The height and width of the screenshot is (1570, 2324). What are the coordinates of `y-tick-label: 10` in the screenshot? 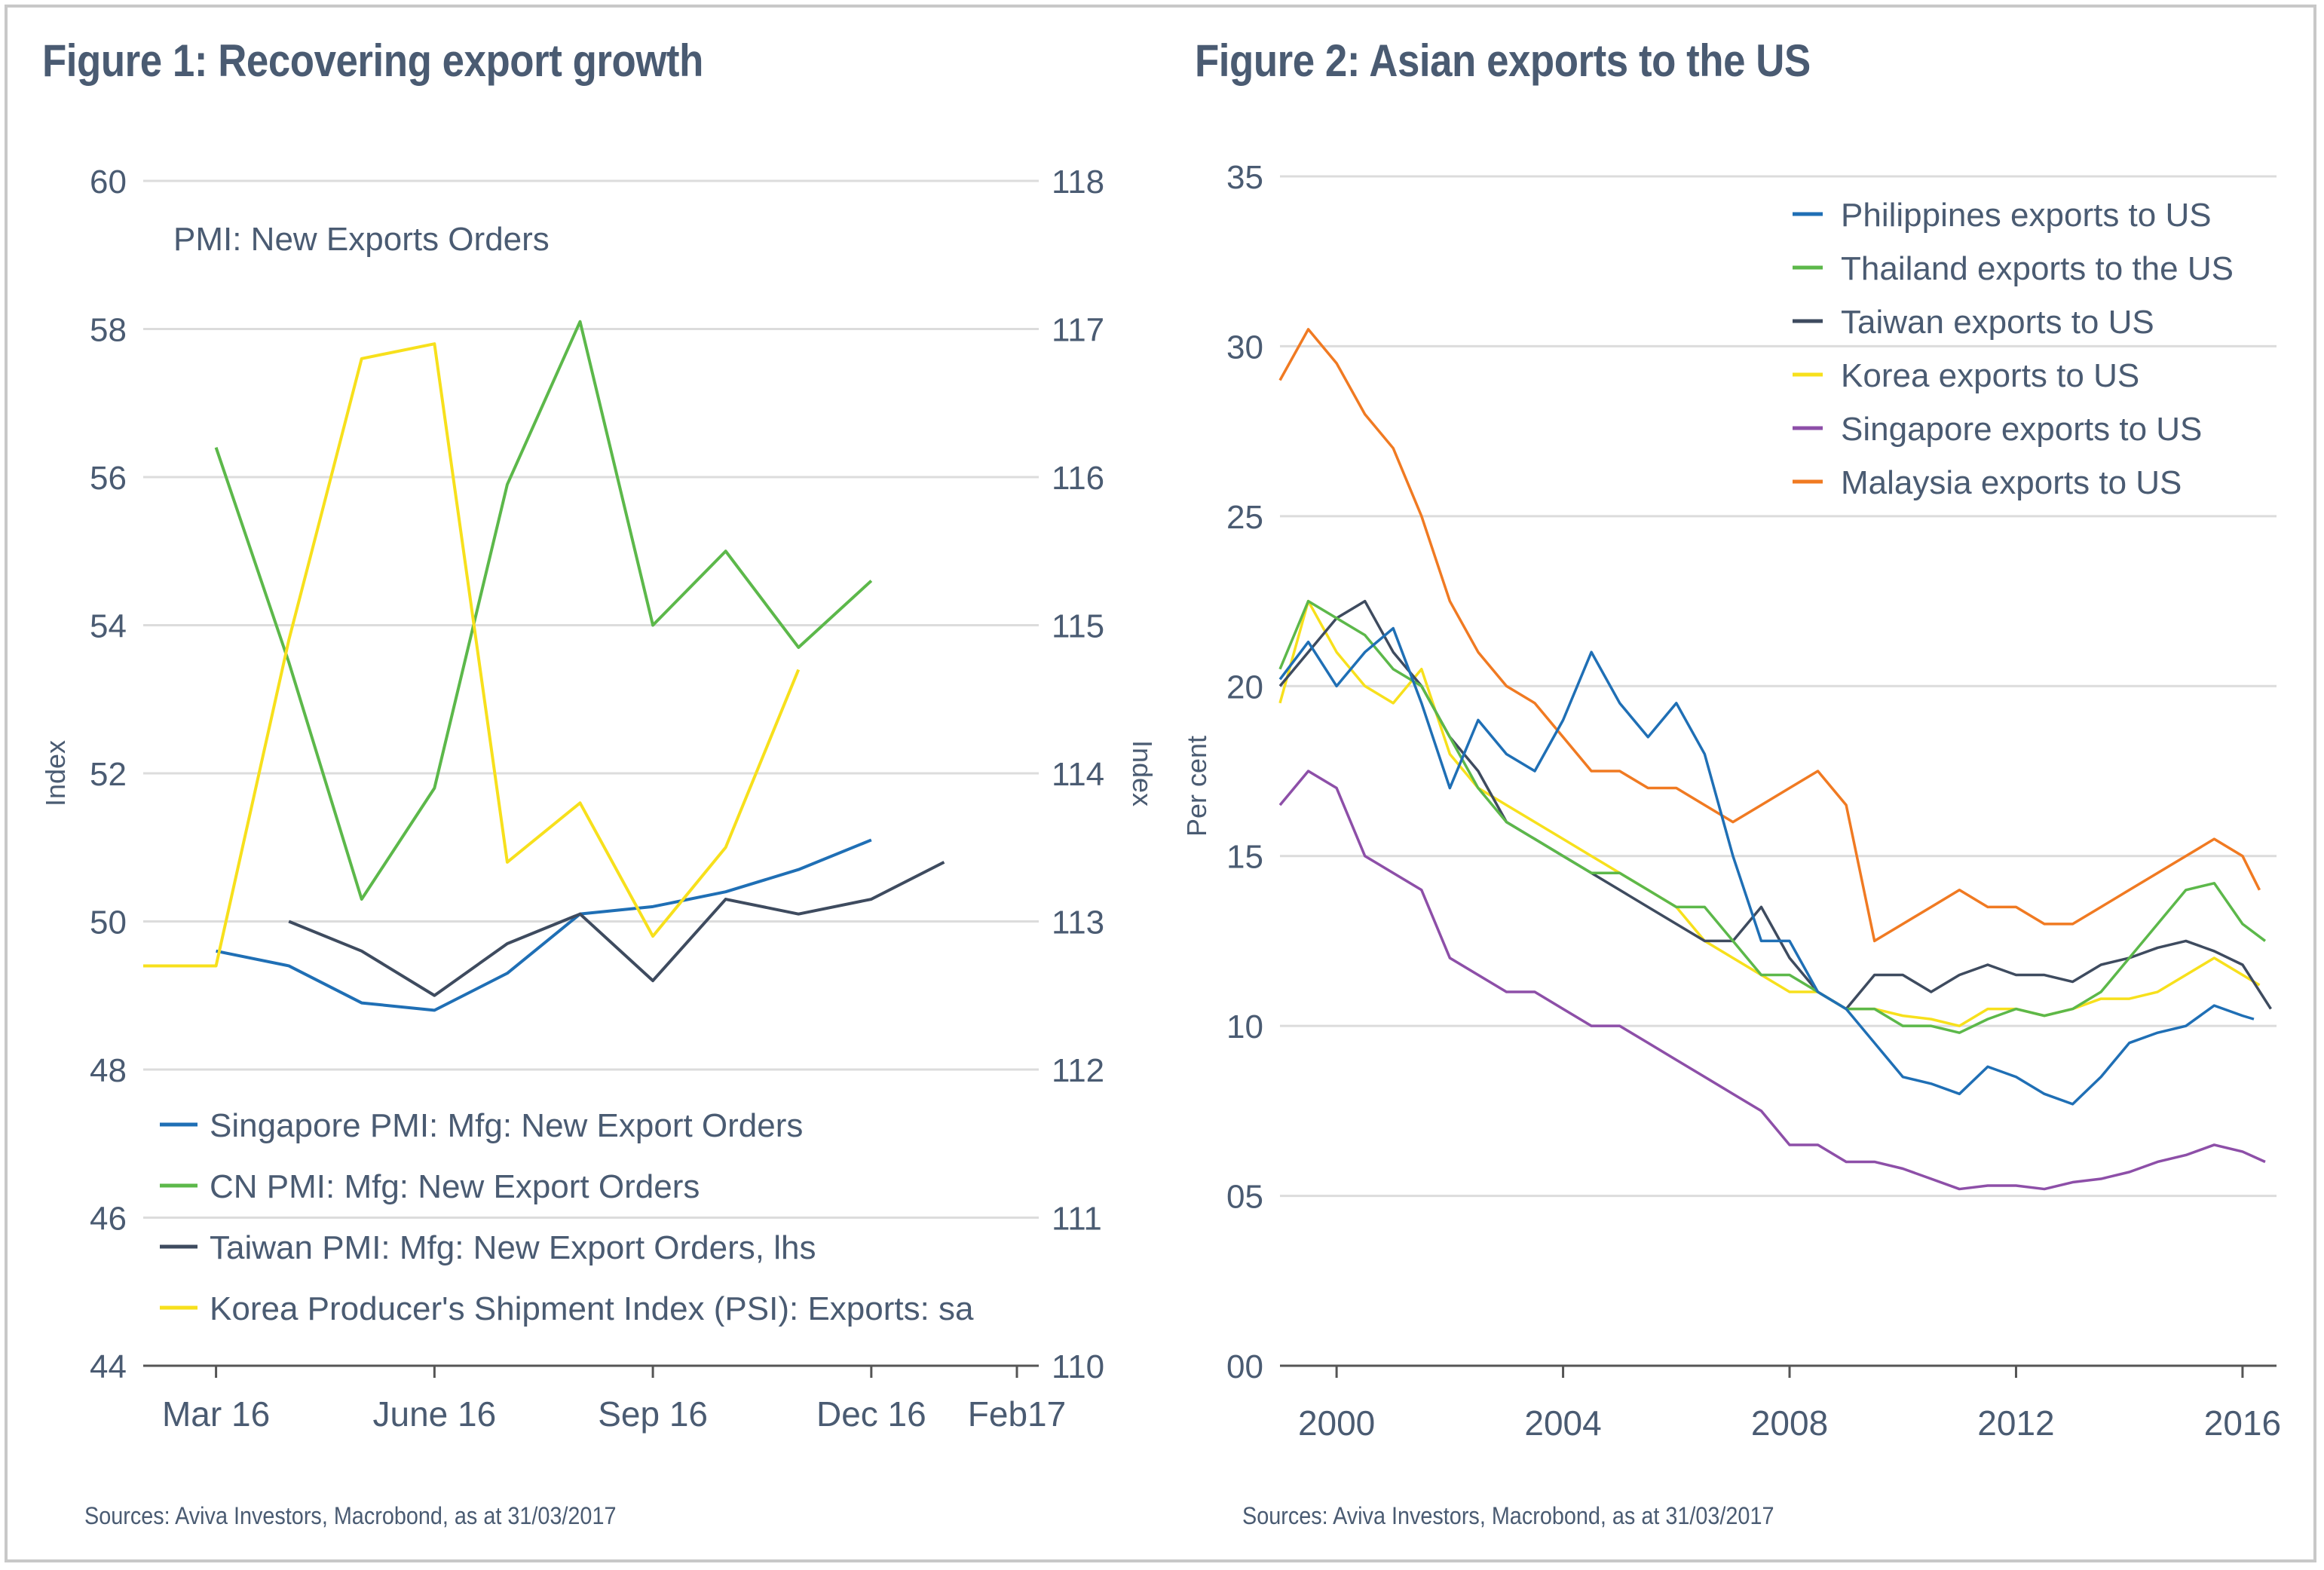 It's located at (1244, 1026).